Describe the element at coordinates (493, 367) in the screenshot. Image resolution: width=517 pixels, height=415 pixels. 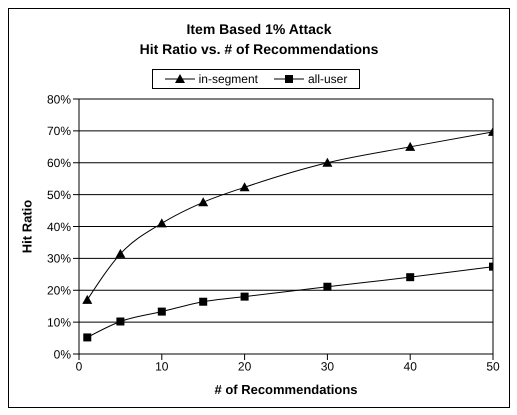
I see `x-tick-label: 50` at that location.